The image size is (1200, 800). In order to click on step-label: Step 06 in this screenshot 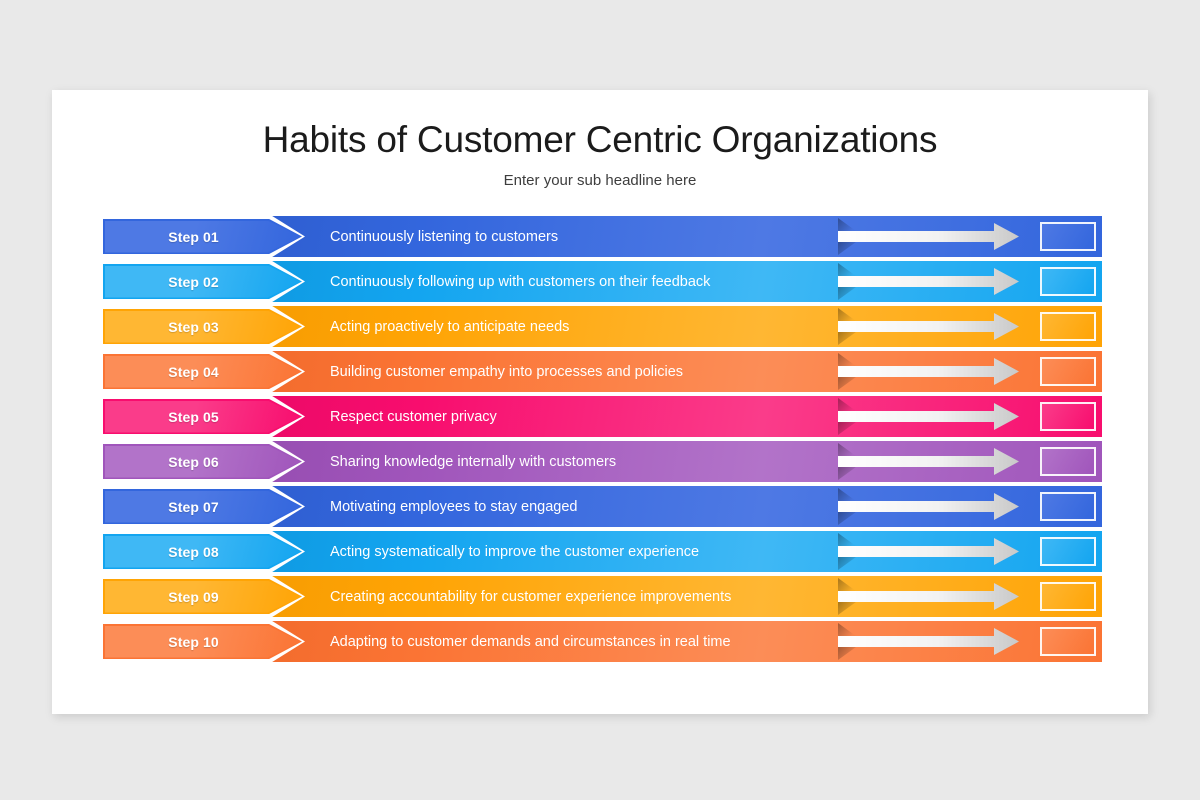, I will do `click(193, 461)`.